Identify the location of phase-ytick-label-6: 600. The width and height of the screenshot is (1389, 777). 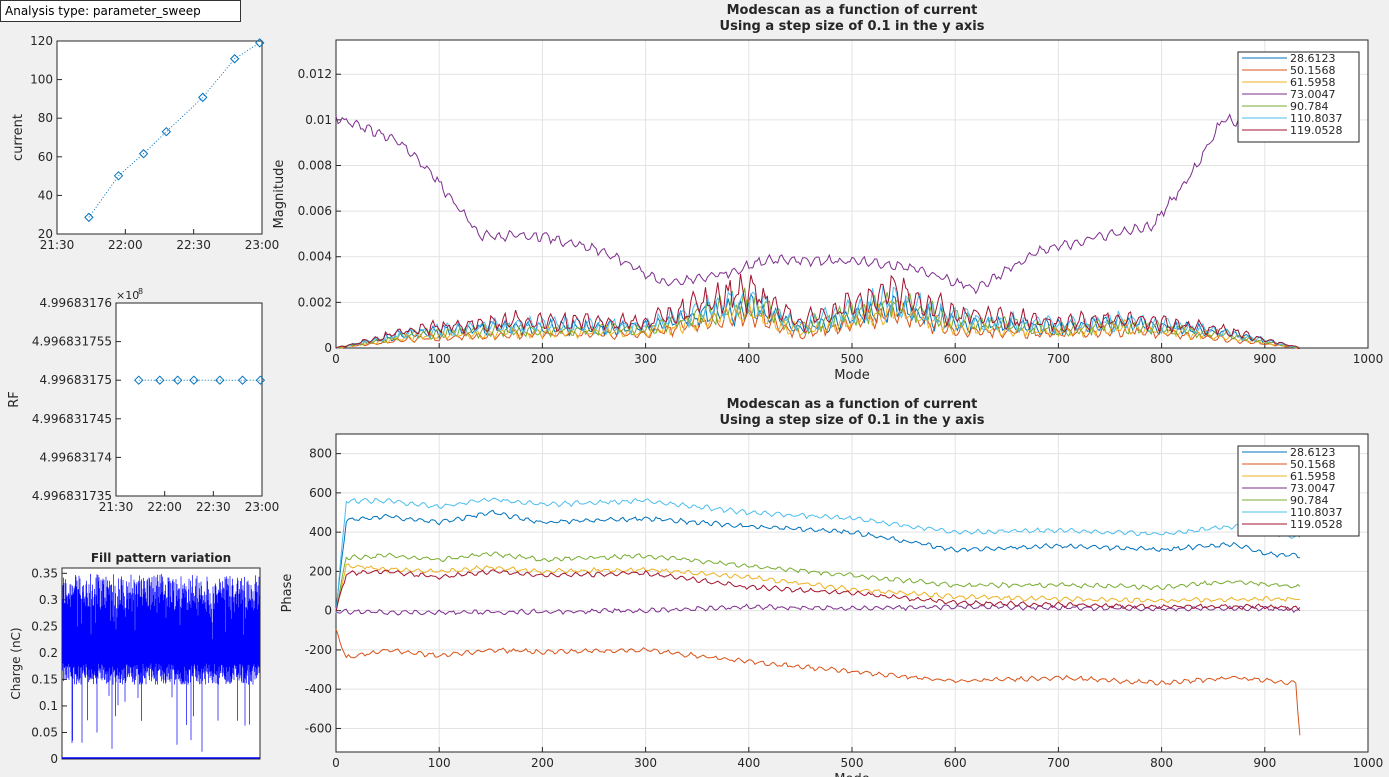
(320, 493).